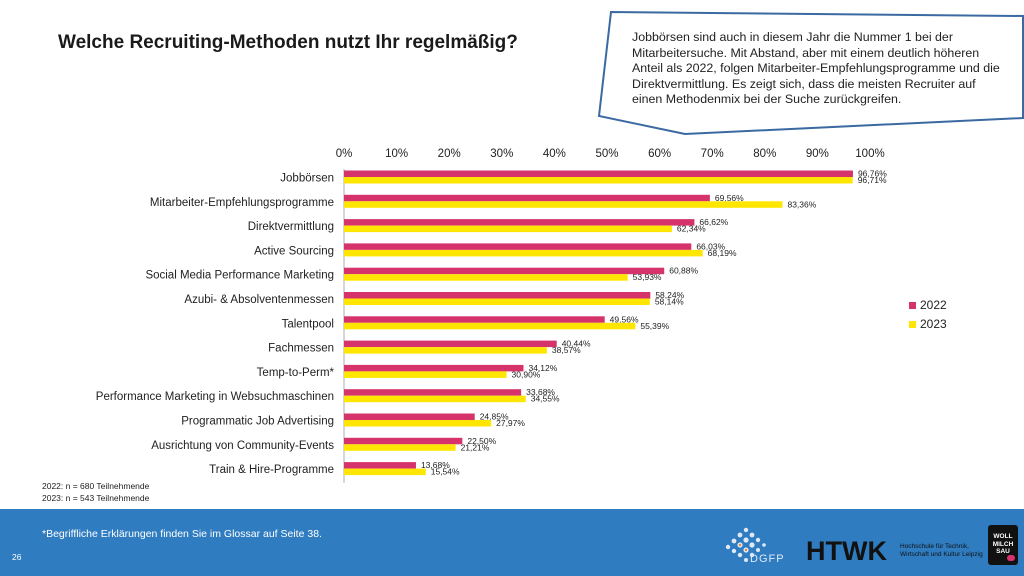  Describe the element at coordinates (291, 227) in the screenshot. I see `category-label: Direktvermittlung` at that location.